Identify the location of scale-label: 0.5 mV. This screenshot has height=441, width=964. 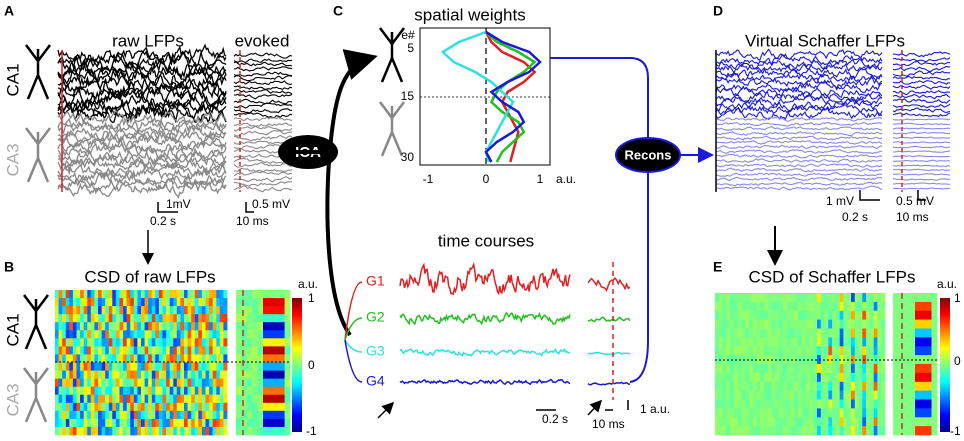
(915, 201).